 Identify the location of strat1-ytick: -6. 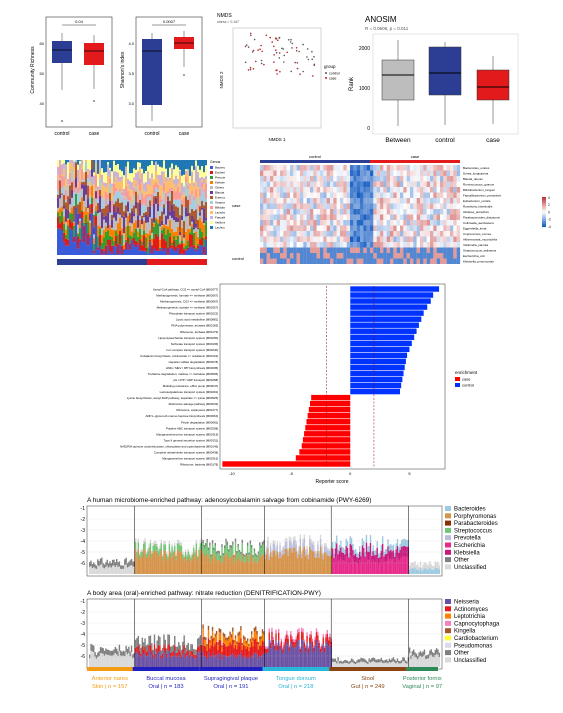
(83, 564).